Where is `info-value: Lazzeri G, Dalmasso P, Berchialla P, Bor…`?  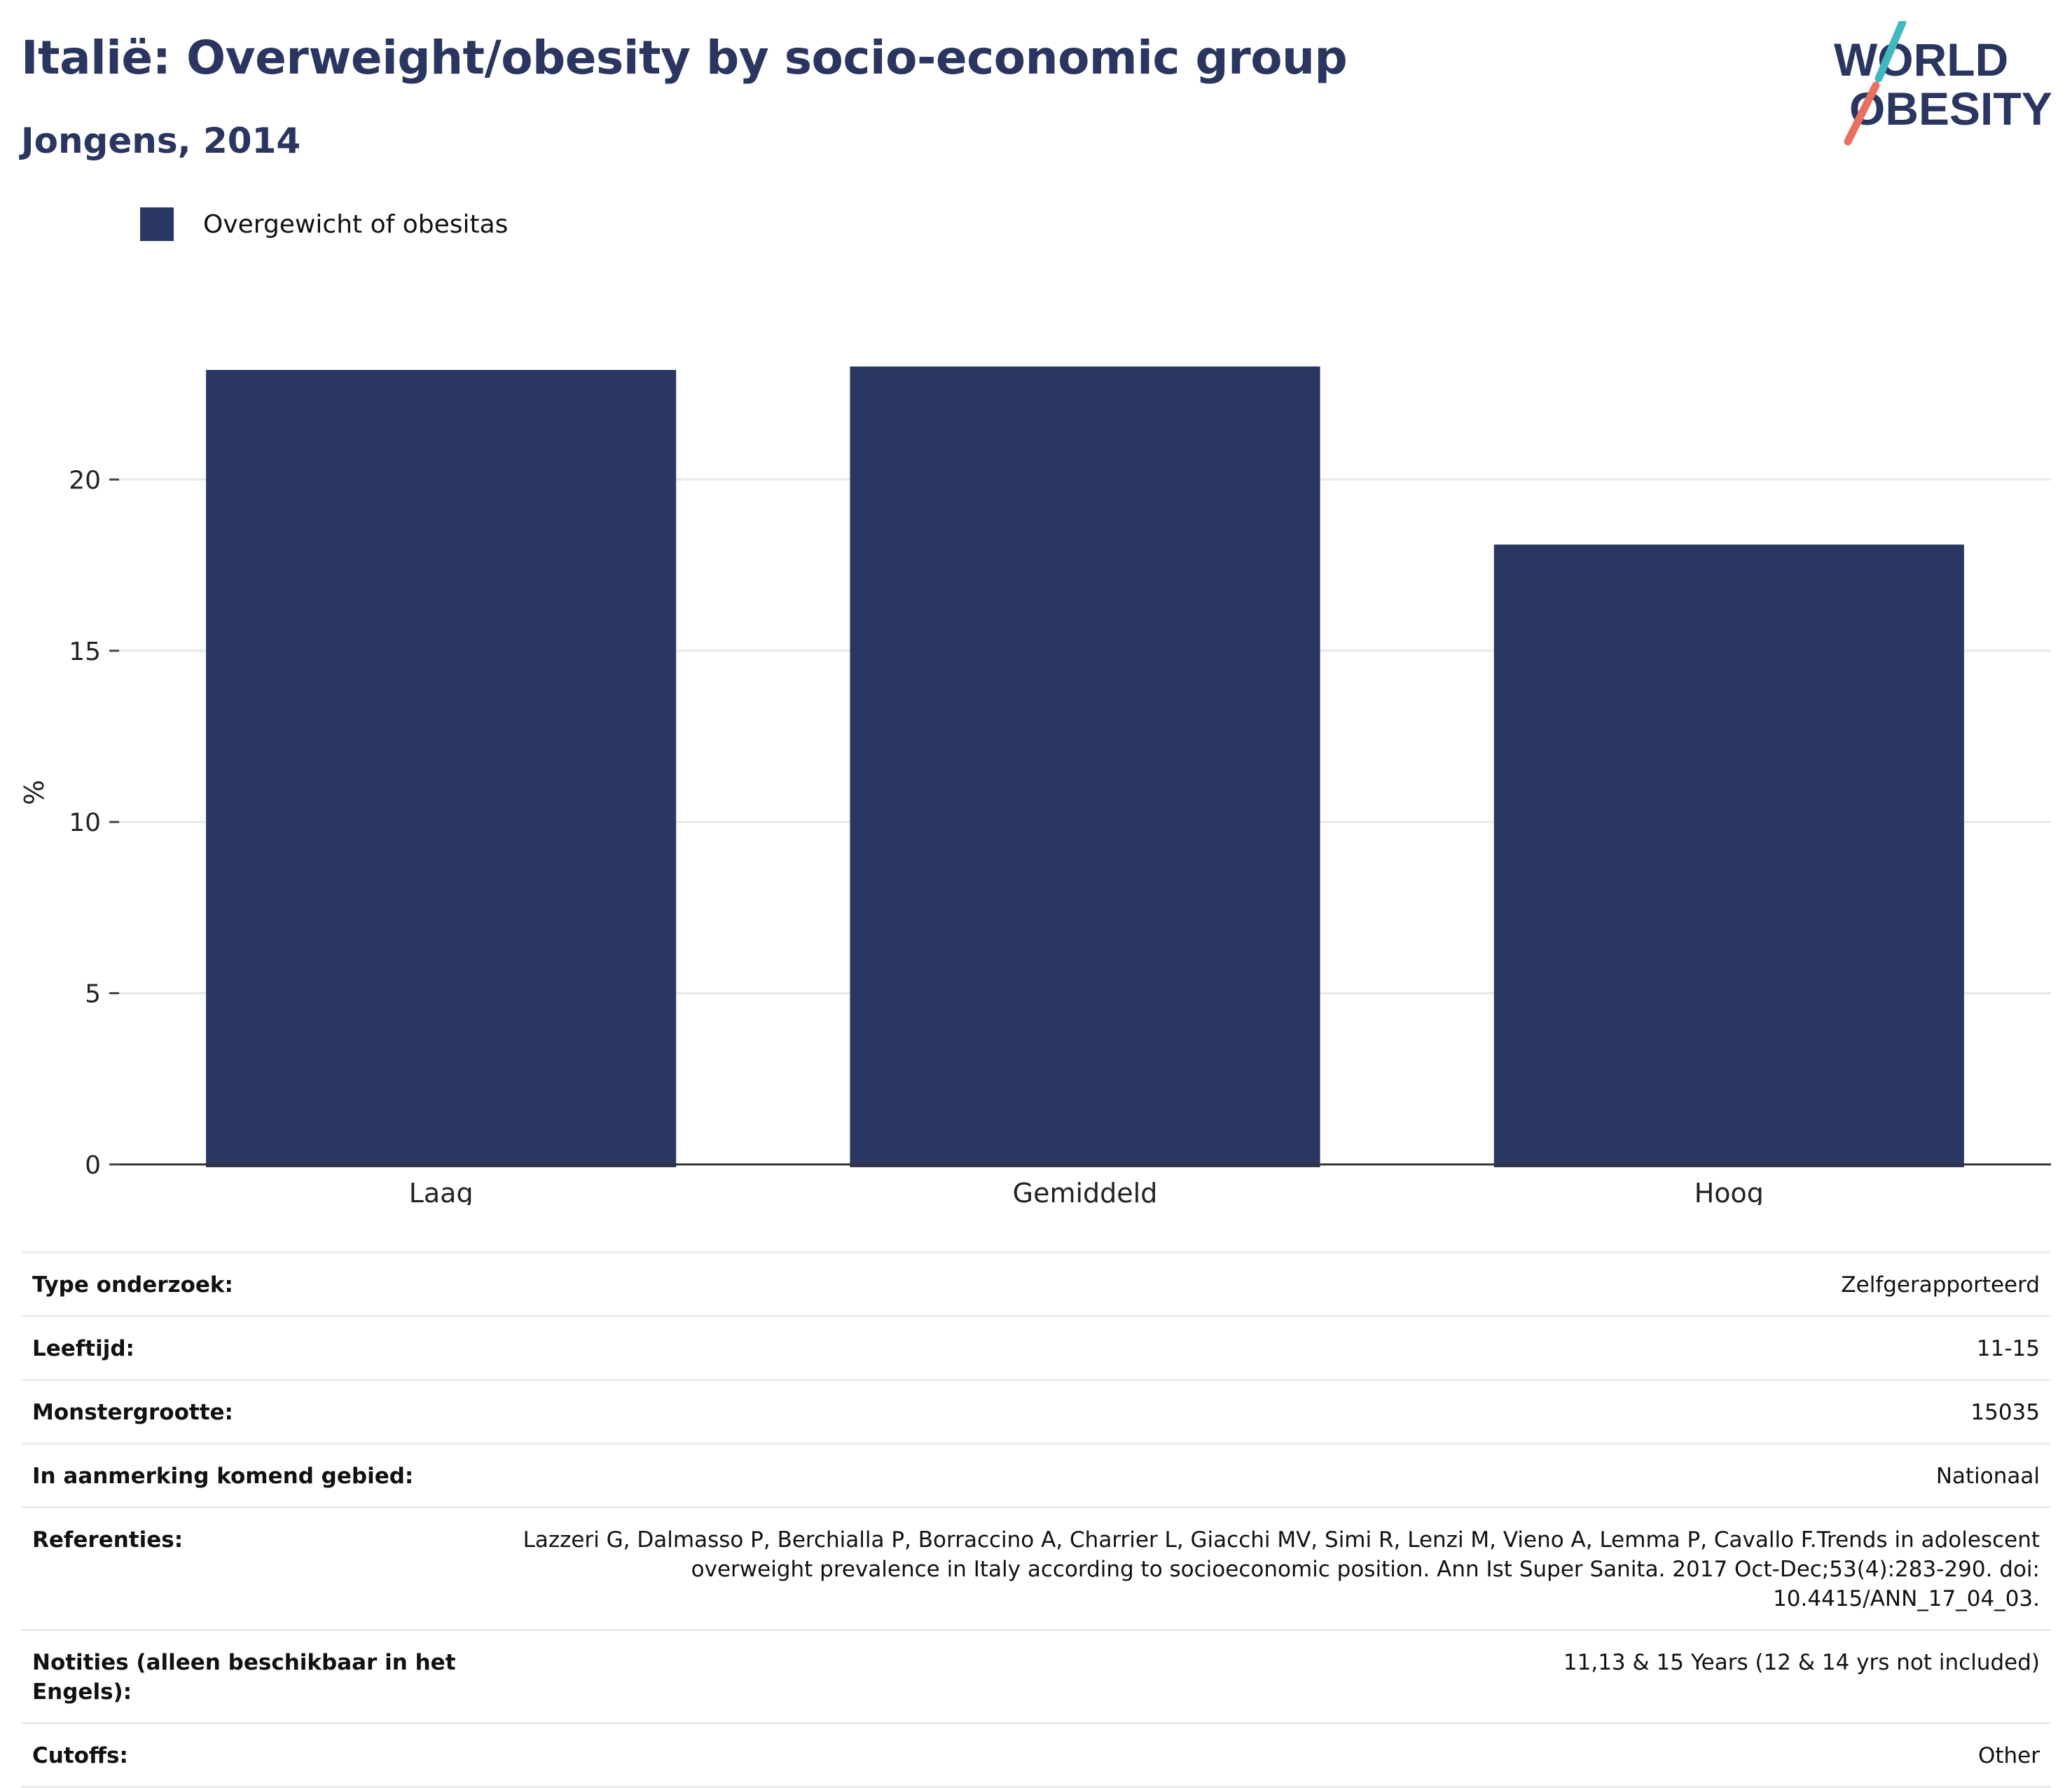
info-value: Lazzeri G, Dalmasso P, Berchialla P, Bor… is located at coordinates (1282, 1569).